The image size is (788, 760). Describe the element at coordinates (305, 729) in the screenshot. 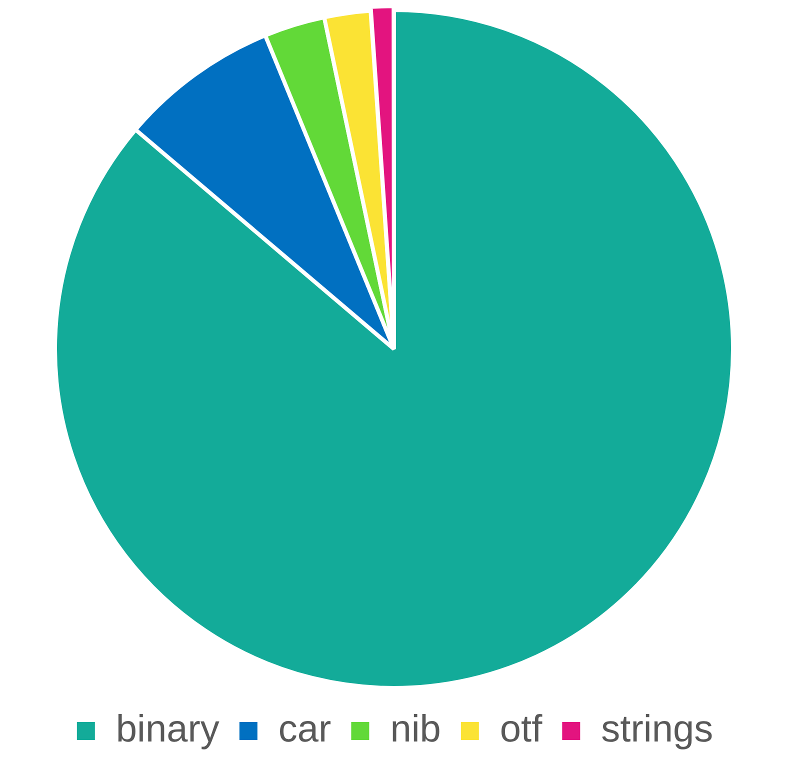

I see `legend-label: car` at that location.